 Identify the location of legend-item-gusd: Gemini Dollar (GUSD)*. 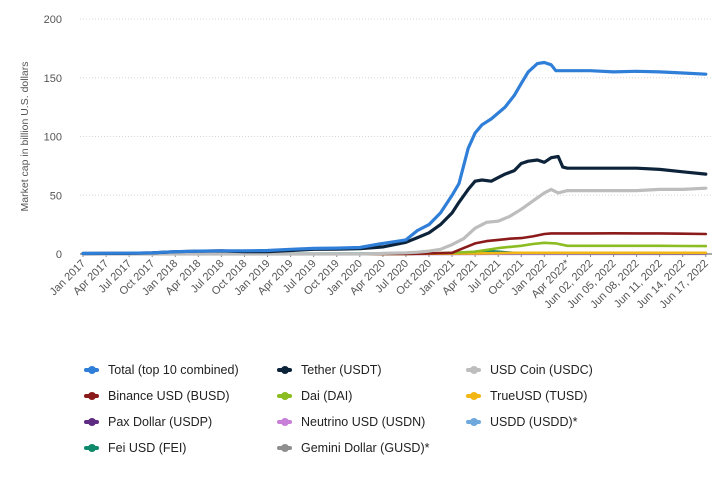
(353, 448).